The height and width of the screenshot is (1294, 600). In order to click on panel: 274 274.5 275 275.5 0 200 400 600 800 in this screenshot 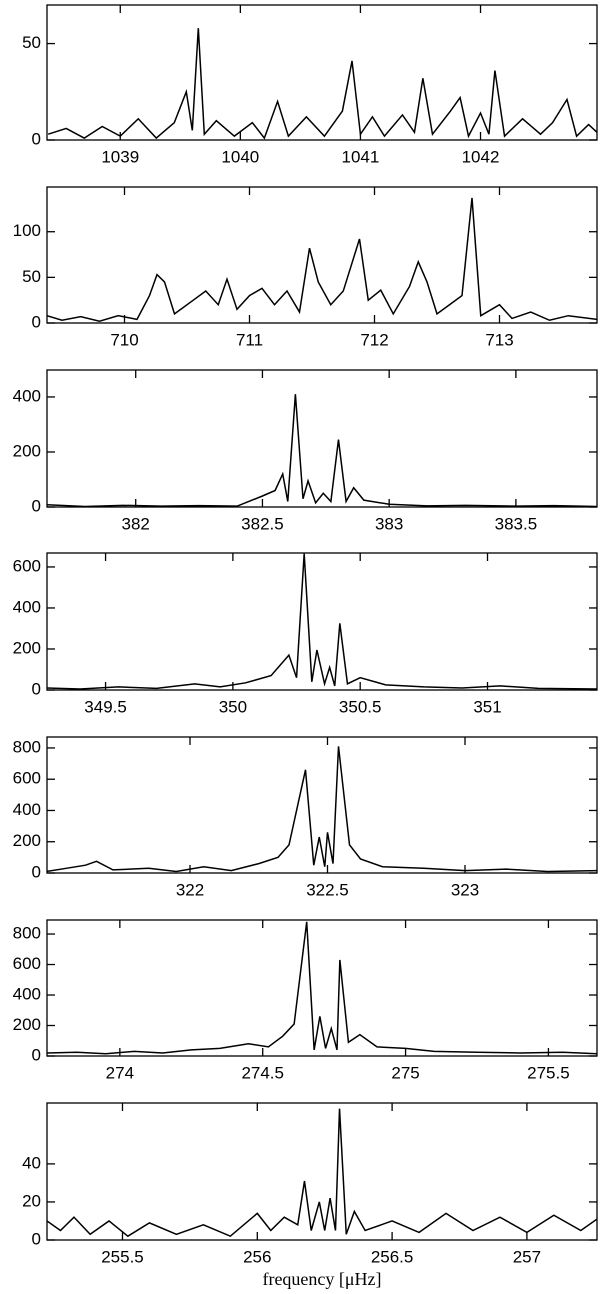, I will do `click(305, 1000)`.